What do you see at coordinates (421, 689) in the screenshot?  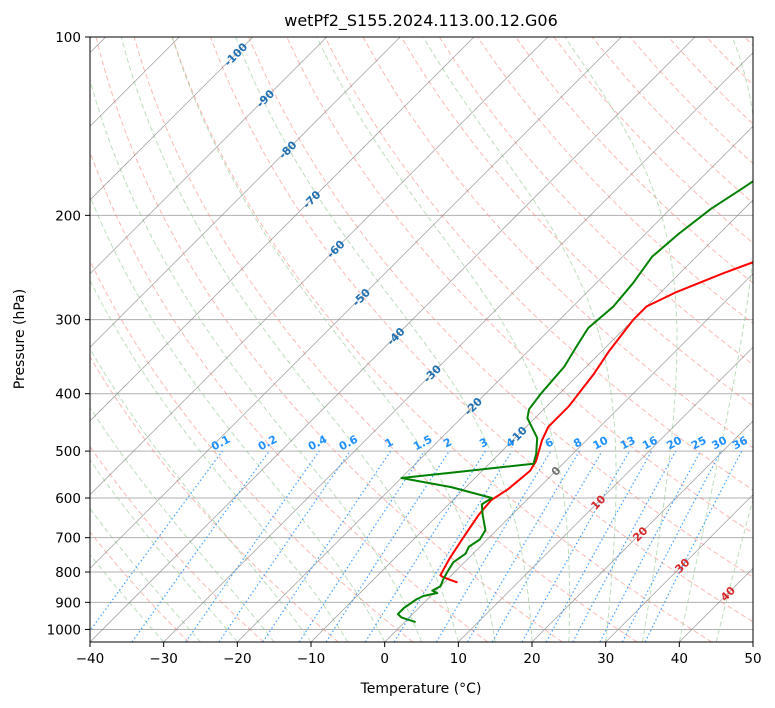 I see `x-axis-title: Temperature (°C)` at bounding box center [421, 689].